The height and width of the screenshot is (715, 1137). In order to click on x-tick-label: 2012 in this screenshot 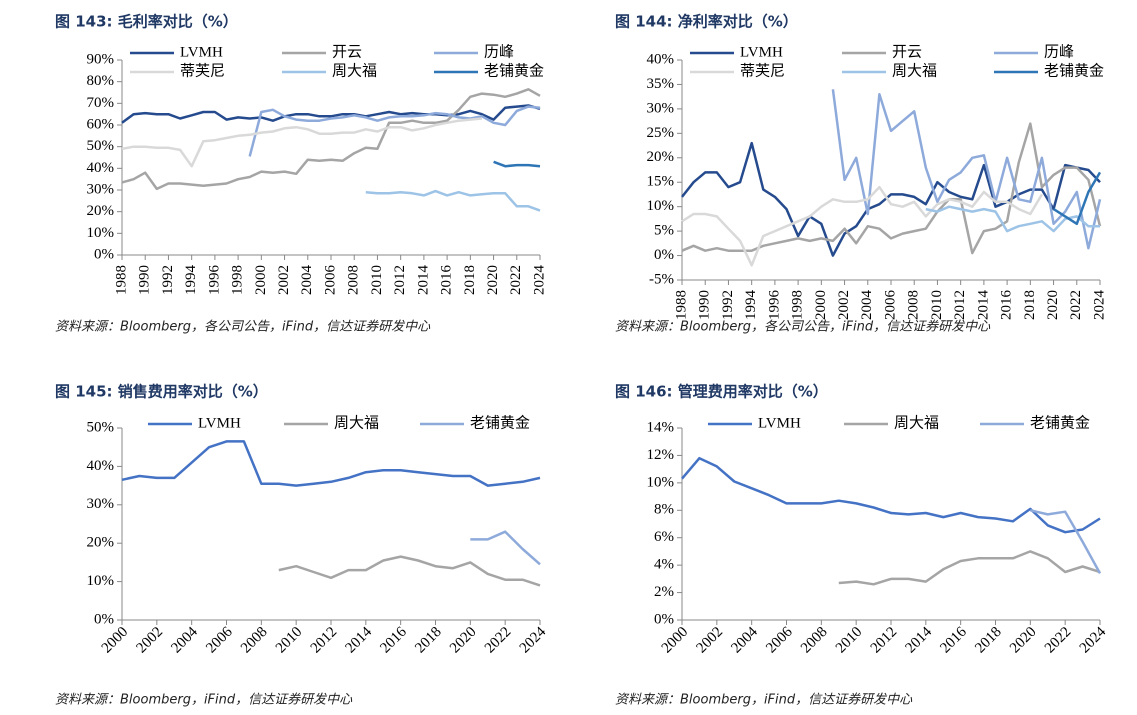, I will do `click(884, 640)`.